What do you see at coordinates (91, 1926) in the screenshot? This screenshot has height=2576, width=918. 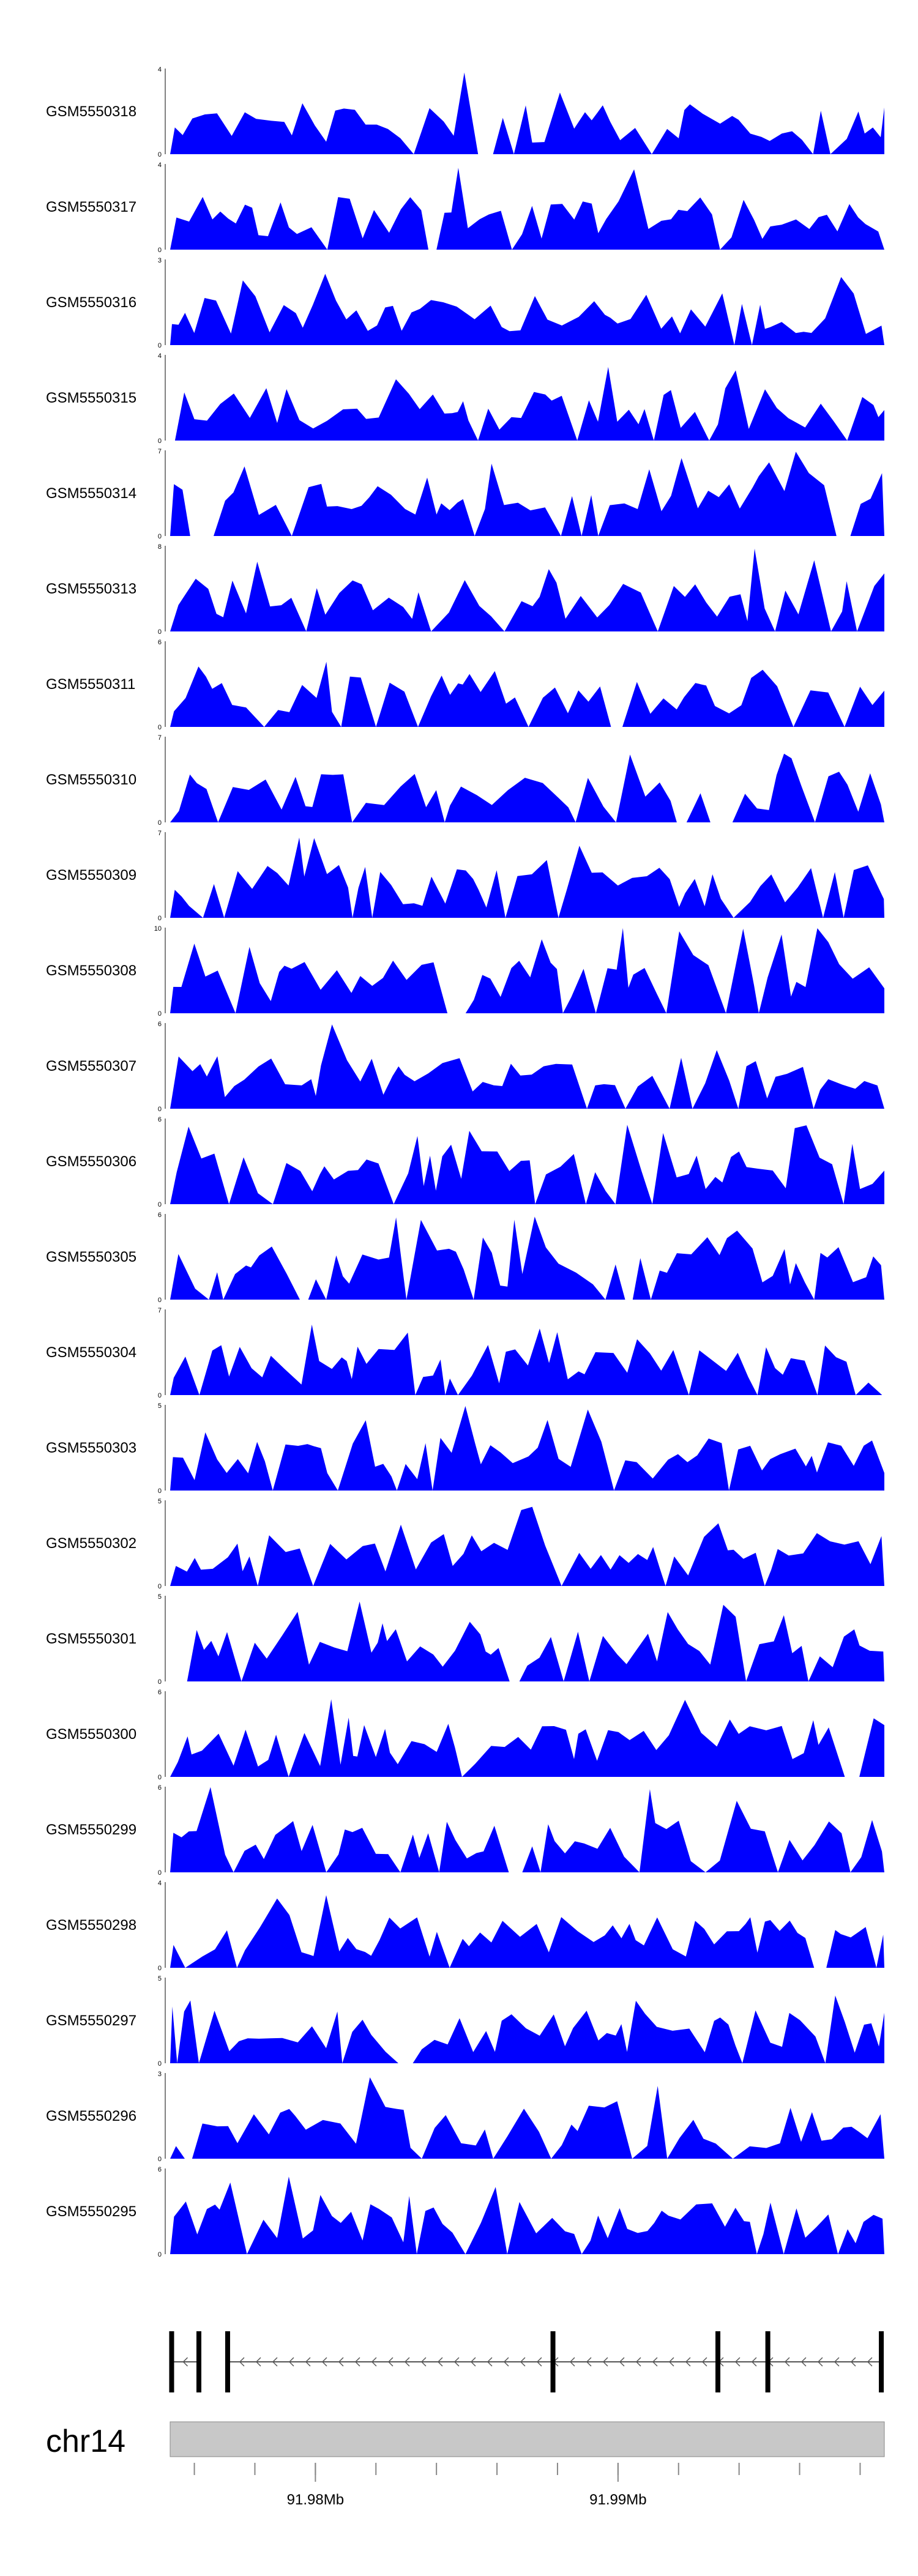 I see `track-label: GSM5550298` at bounding box center [91, 1926].